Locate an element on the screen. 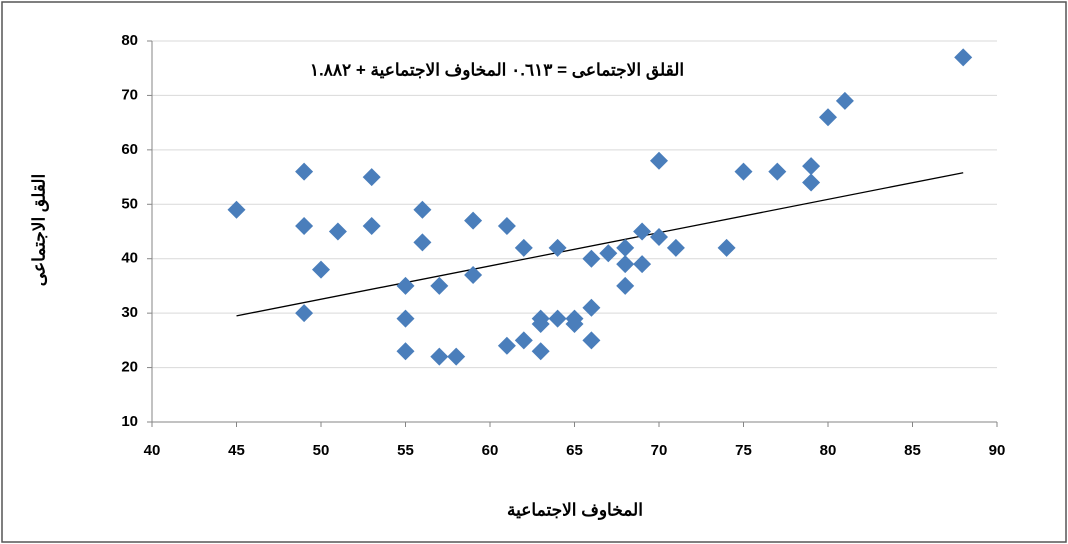  x-tick-label: 55 is located at coordinates (405, 450).